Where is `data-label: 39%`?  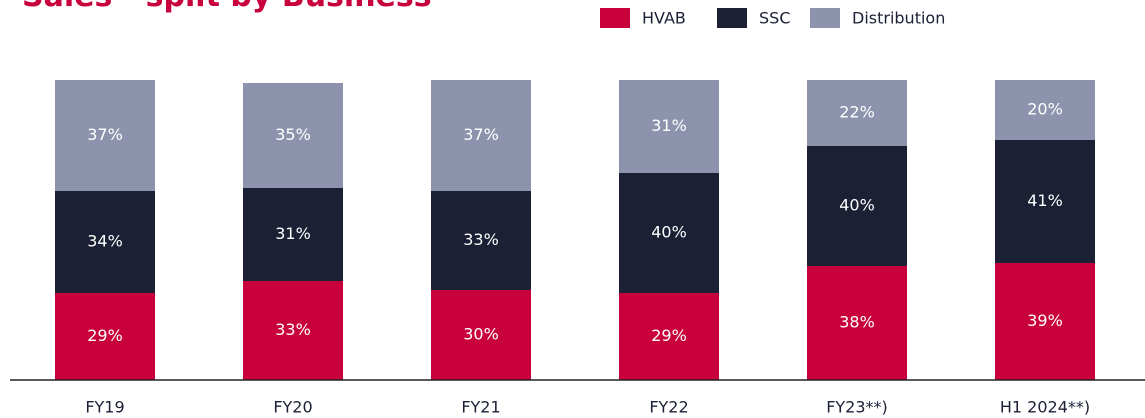 data-label: 39% is located at coordinates (1045, 320).